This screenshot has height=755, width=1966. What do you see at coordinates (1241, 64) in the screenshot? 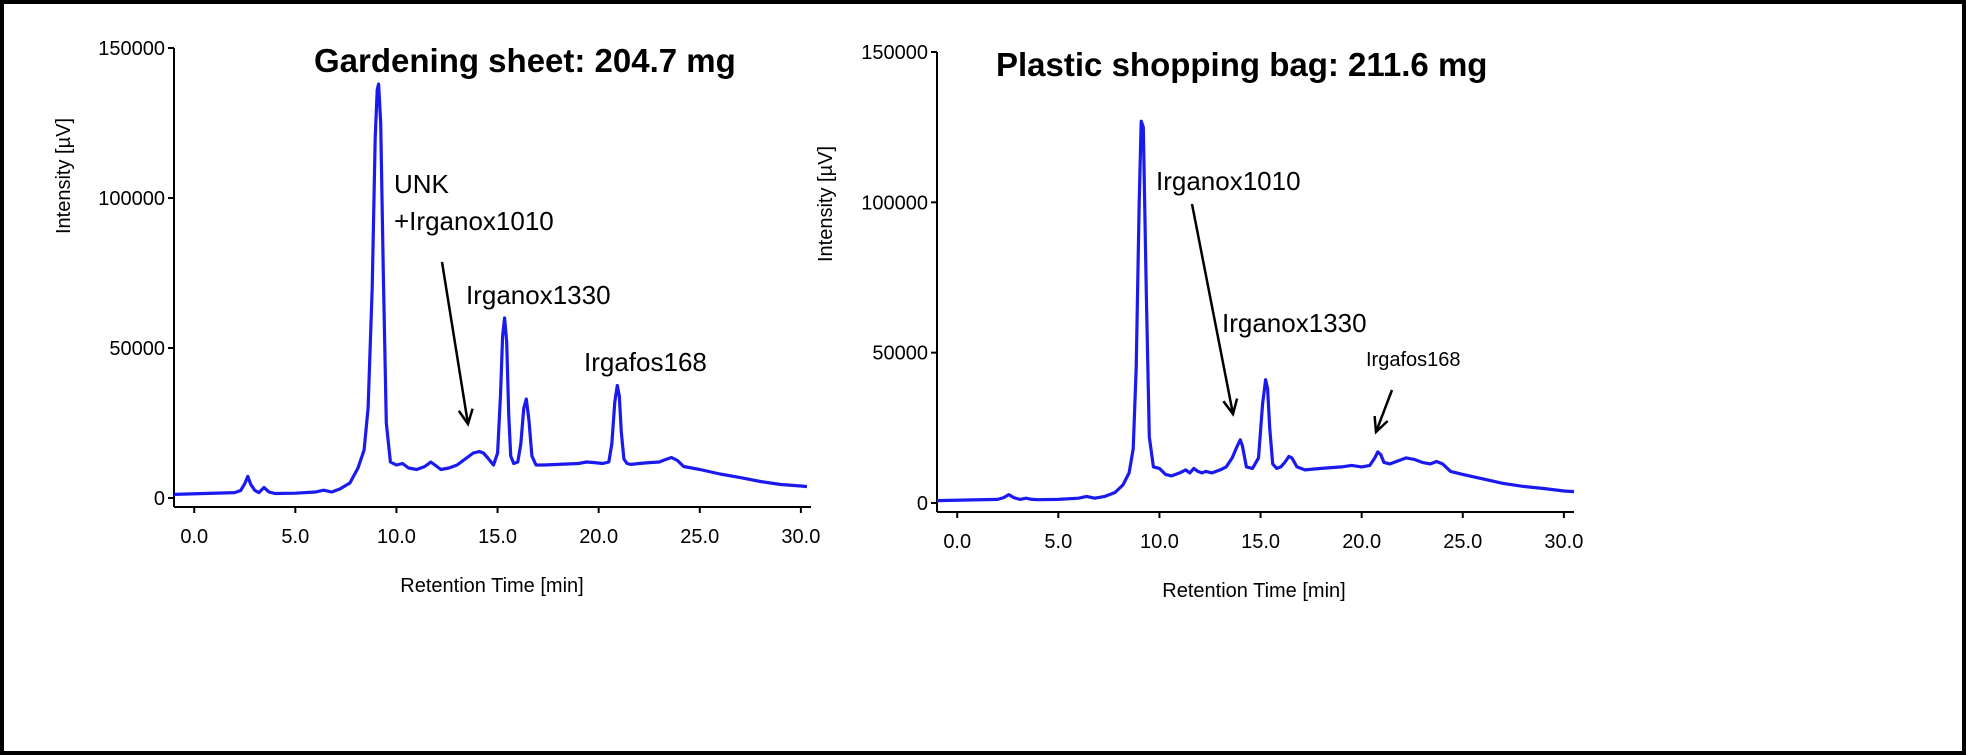
I see `chart-title: Plastic shopping bag: 211.6 mg` at bounding box center [1241, 64].